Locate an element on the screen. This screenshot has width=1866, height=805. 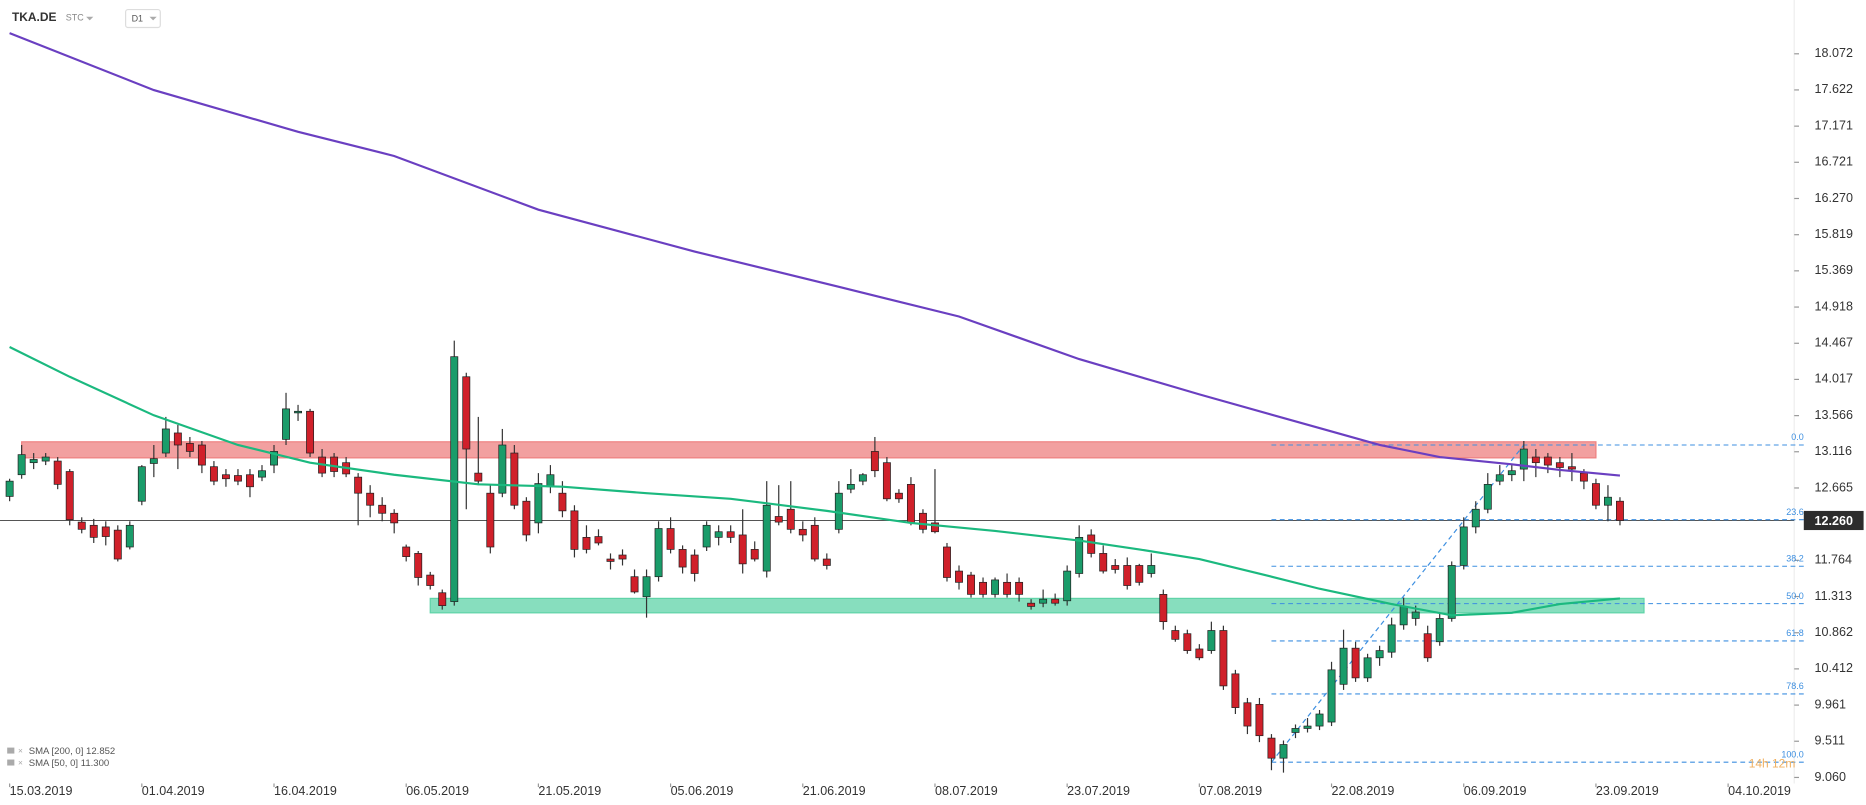
y-tick-label: 11.313 is located at coordinates (1833, 596).